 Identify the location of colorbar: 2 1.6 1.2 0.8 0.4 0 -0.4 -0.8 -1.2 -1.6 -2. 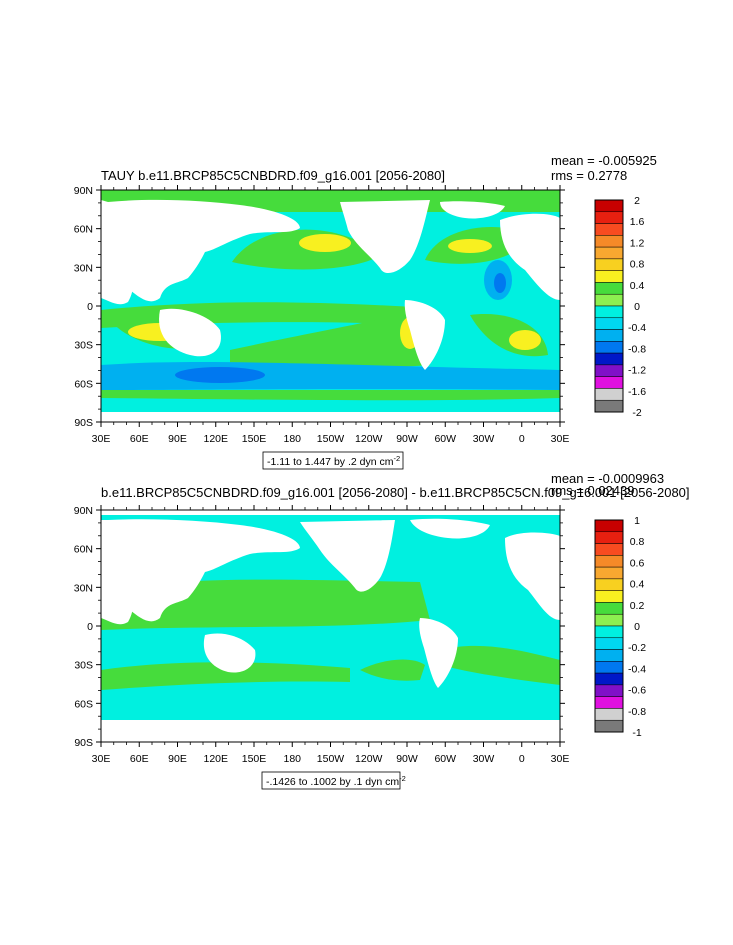
(620, 307).